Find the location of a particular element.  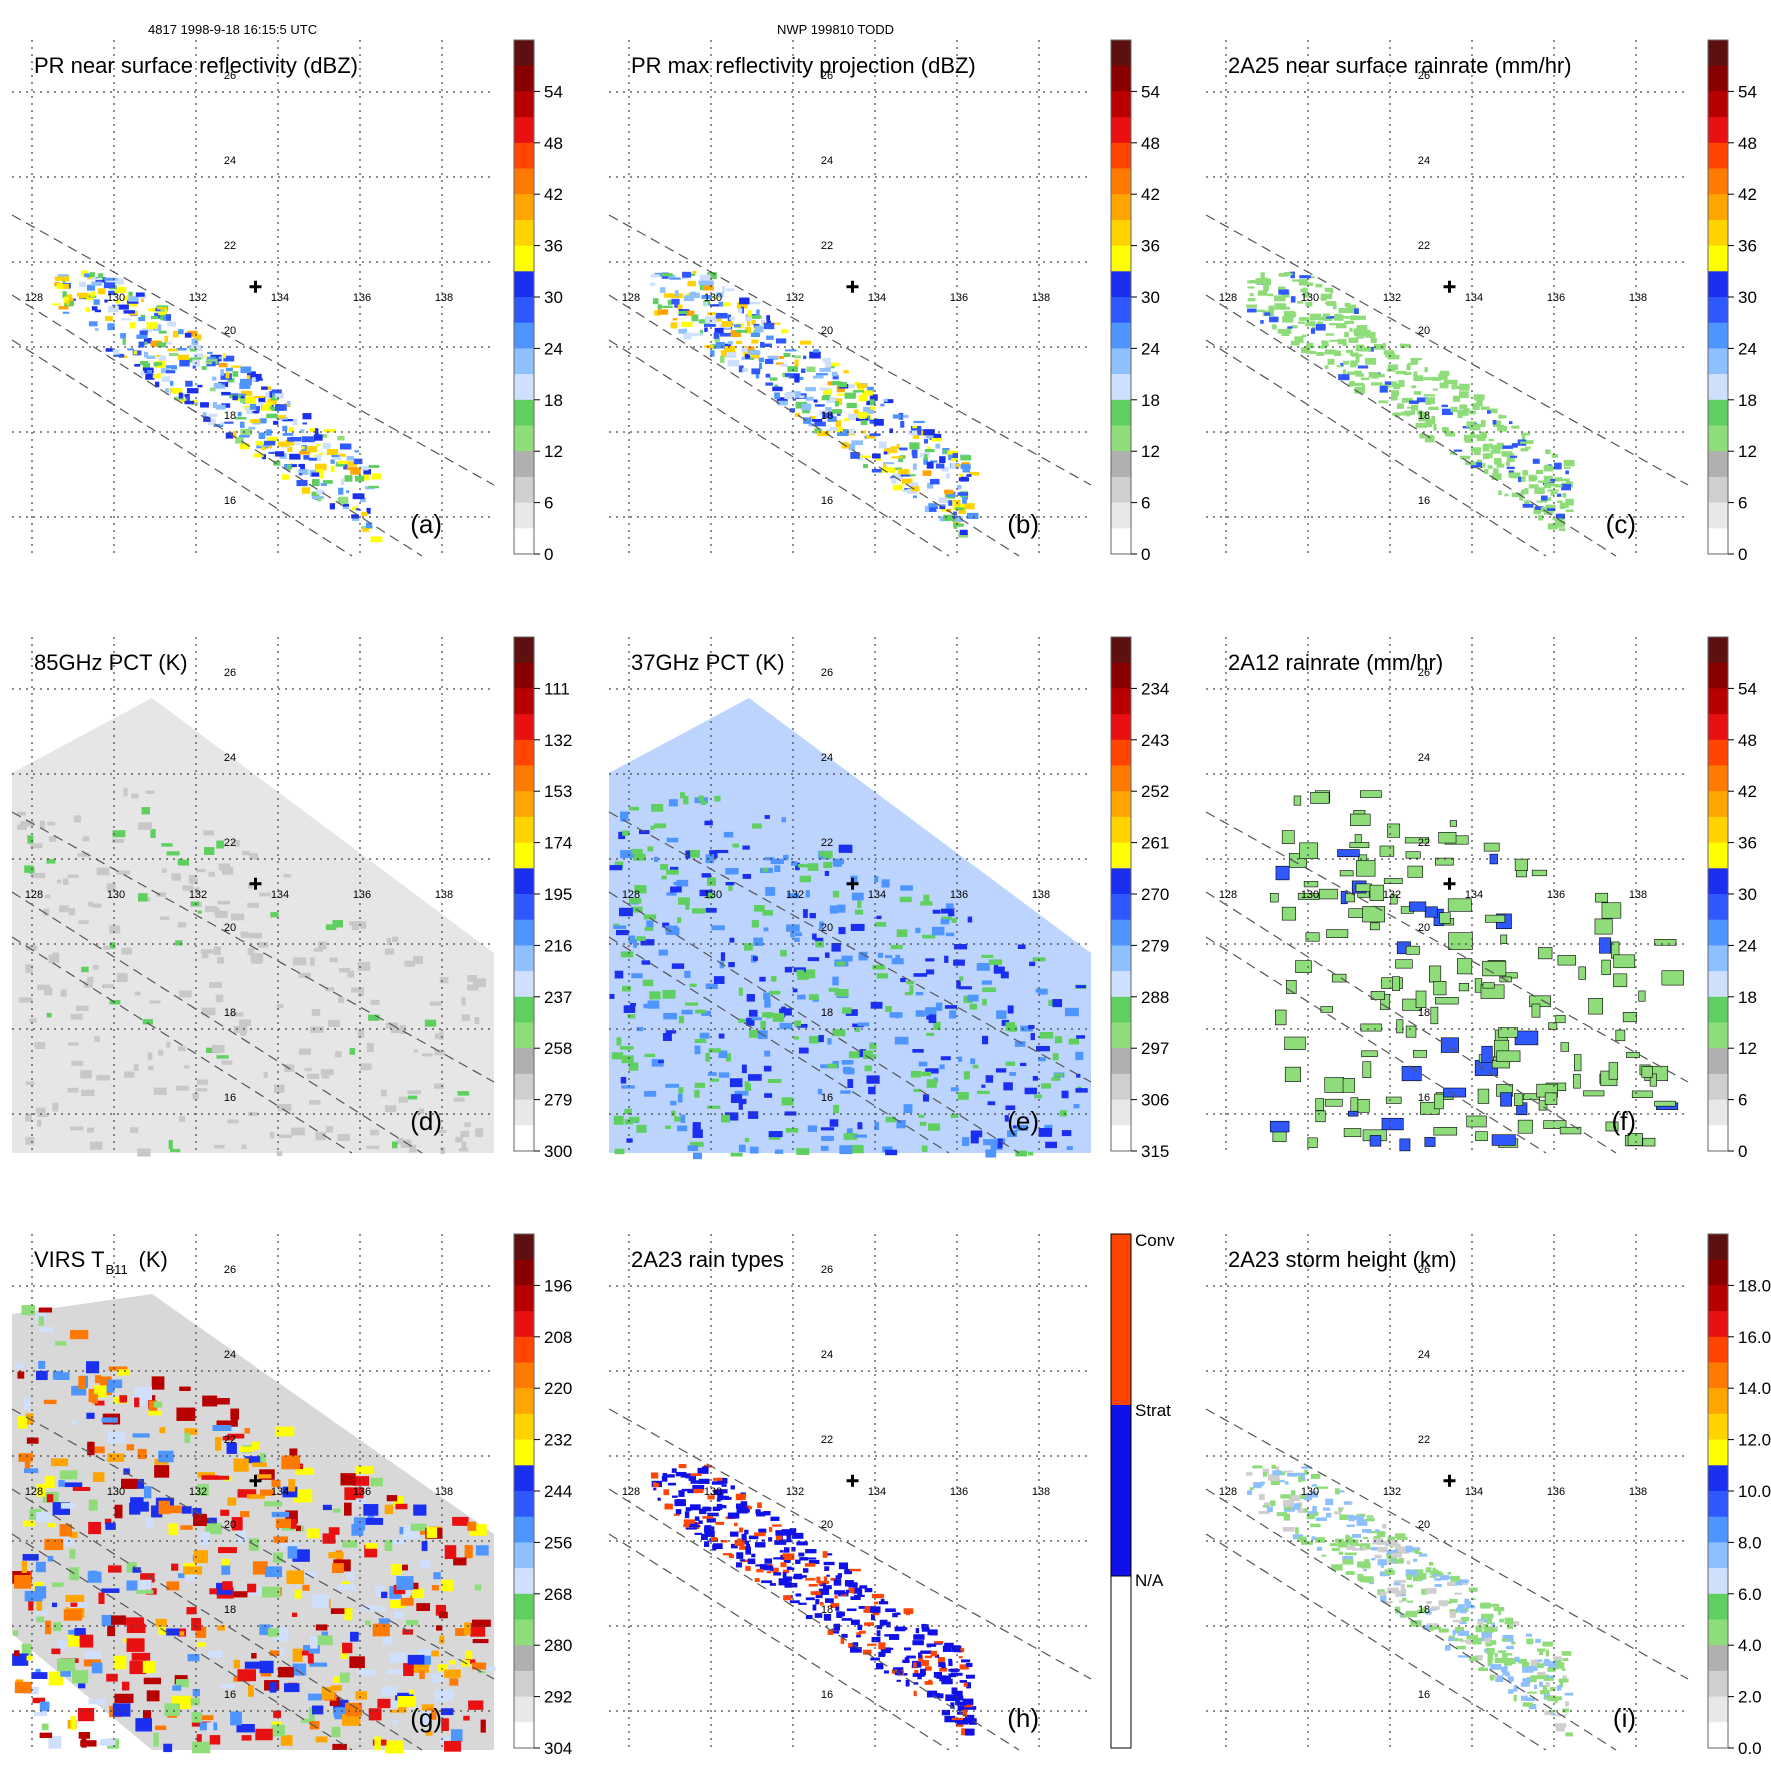

colorbar-tick-label: 12 is located at coordinates (1747, 1048).